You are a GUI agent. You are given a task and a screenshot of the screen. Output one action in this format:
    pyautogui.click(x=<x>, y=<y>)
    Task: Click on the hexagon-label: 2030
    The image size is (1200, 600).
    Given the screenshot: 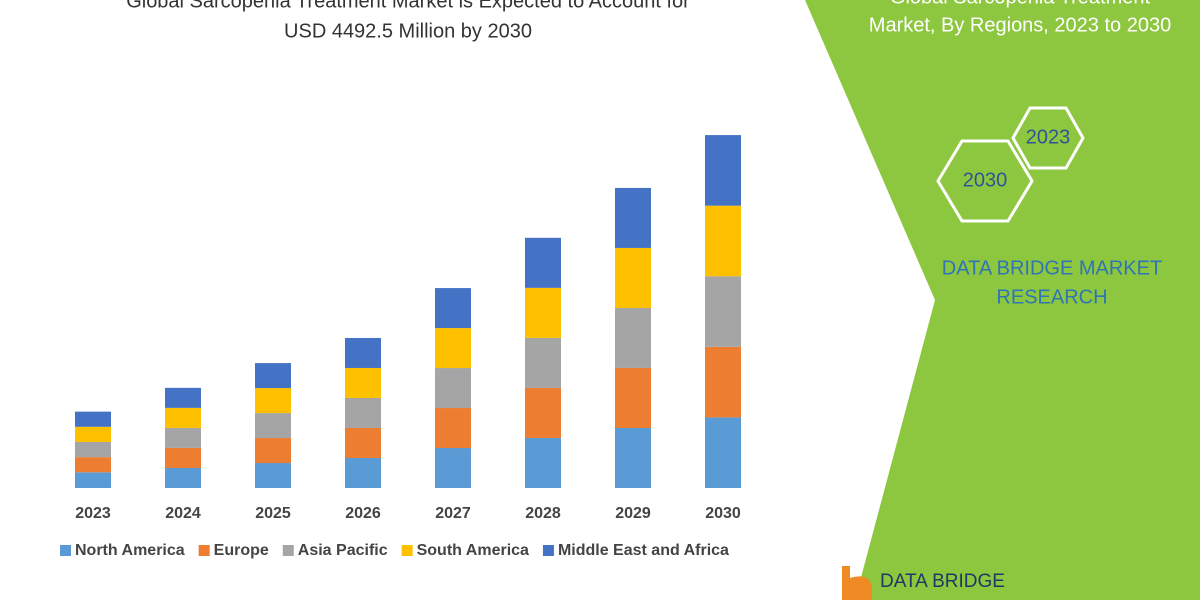 What is the action you would take?
    pyautogui.click(x=985, y=180)
    